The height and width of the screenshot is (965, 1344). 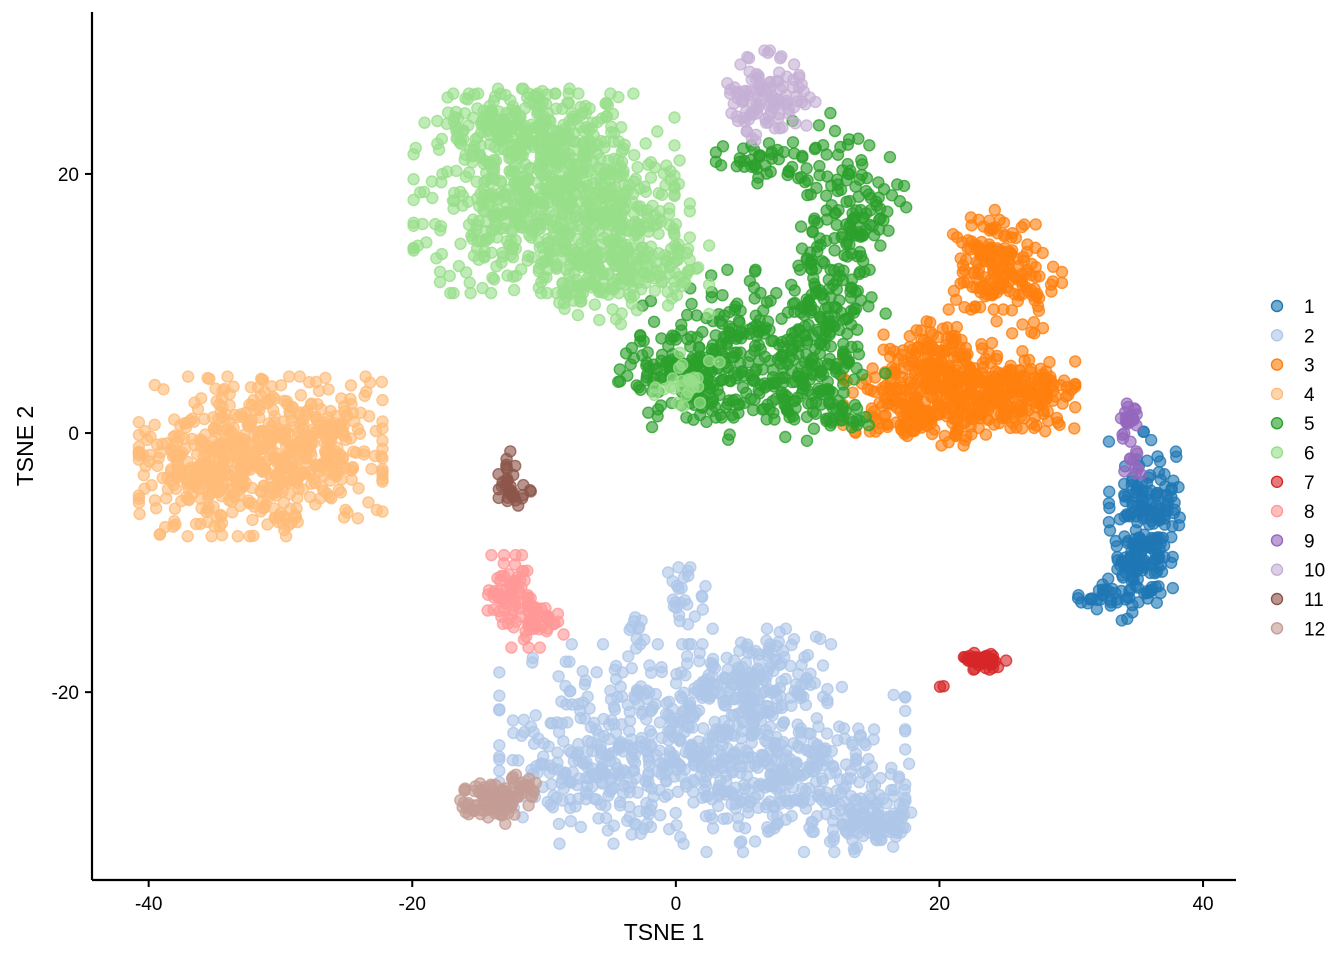 What do you see at coordinates (566, 247) in the screenshot?
I see `cluster-6-points` at bounding box center [566, 247].